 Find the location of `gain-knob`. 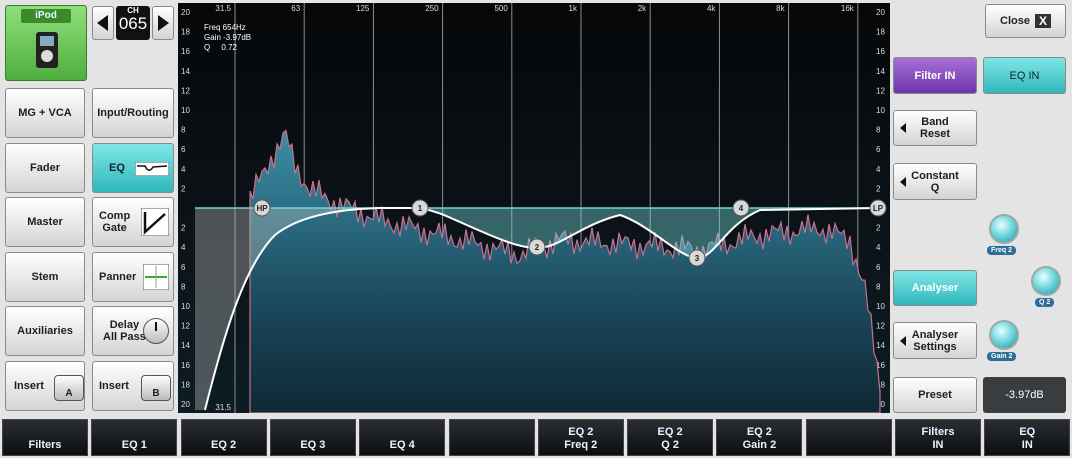

gain-knob is located at coordinates (1004, 335).